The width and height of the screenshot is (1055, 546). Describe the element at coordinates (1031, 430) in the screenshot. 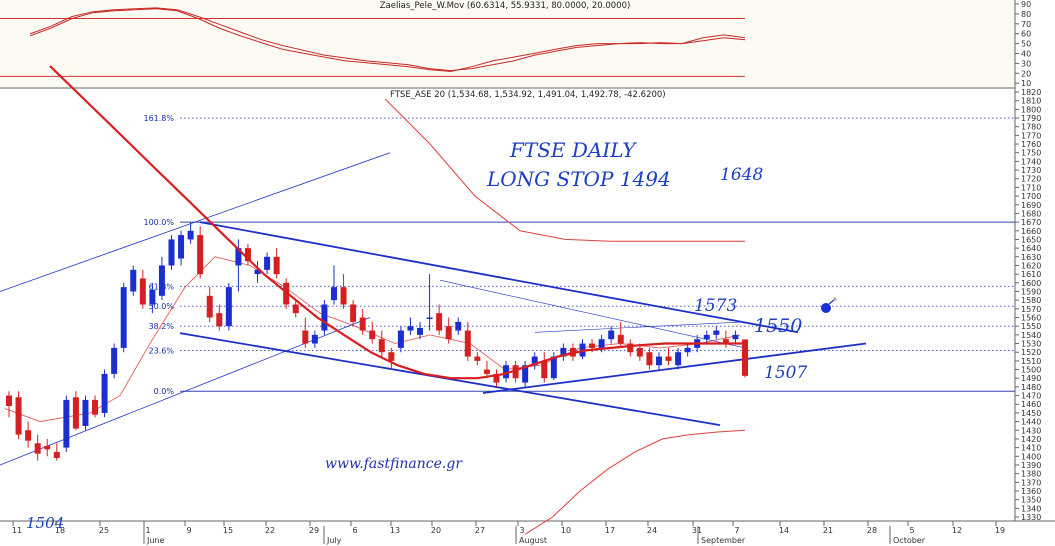

I see `price-y-tick-label: 1430` at that location.